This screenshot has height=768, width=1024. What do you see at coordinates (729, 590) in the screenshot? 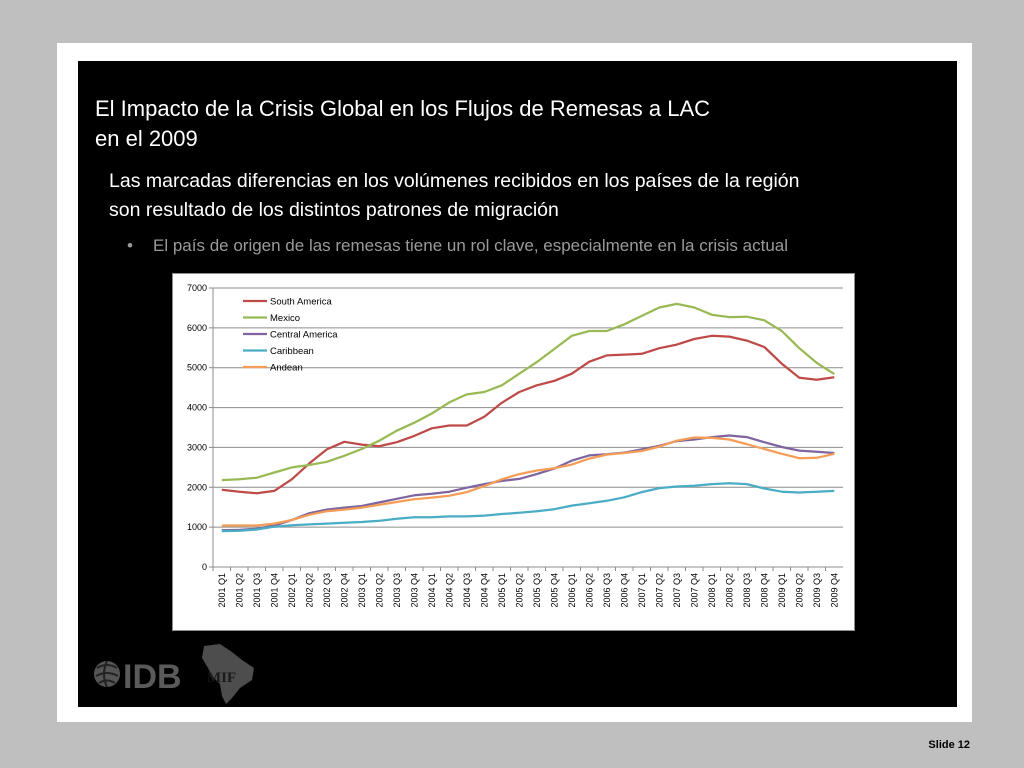
I see `x-tick-label: 2008 Q2` at bounding box center [729, 590].